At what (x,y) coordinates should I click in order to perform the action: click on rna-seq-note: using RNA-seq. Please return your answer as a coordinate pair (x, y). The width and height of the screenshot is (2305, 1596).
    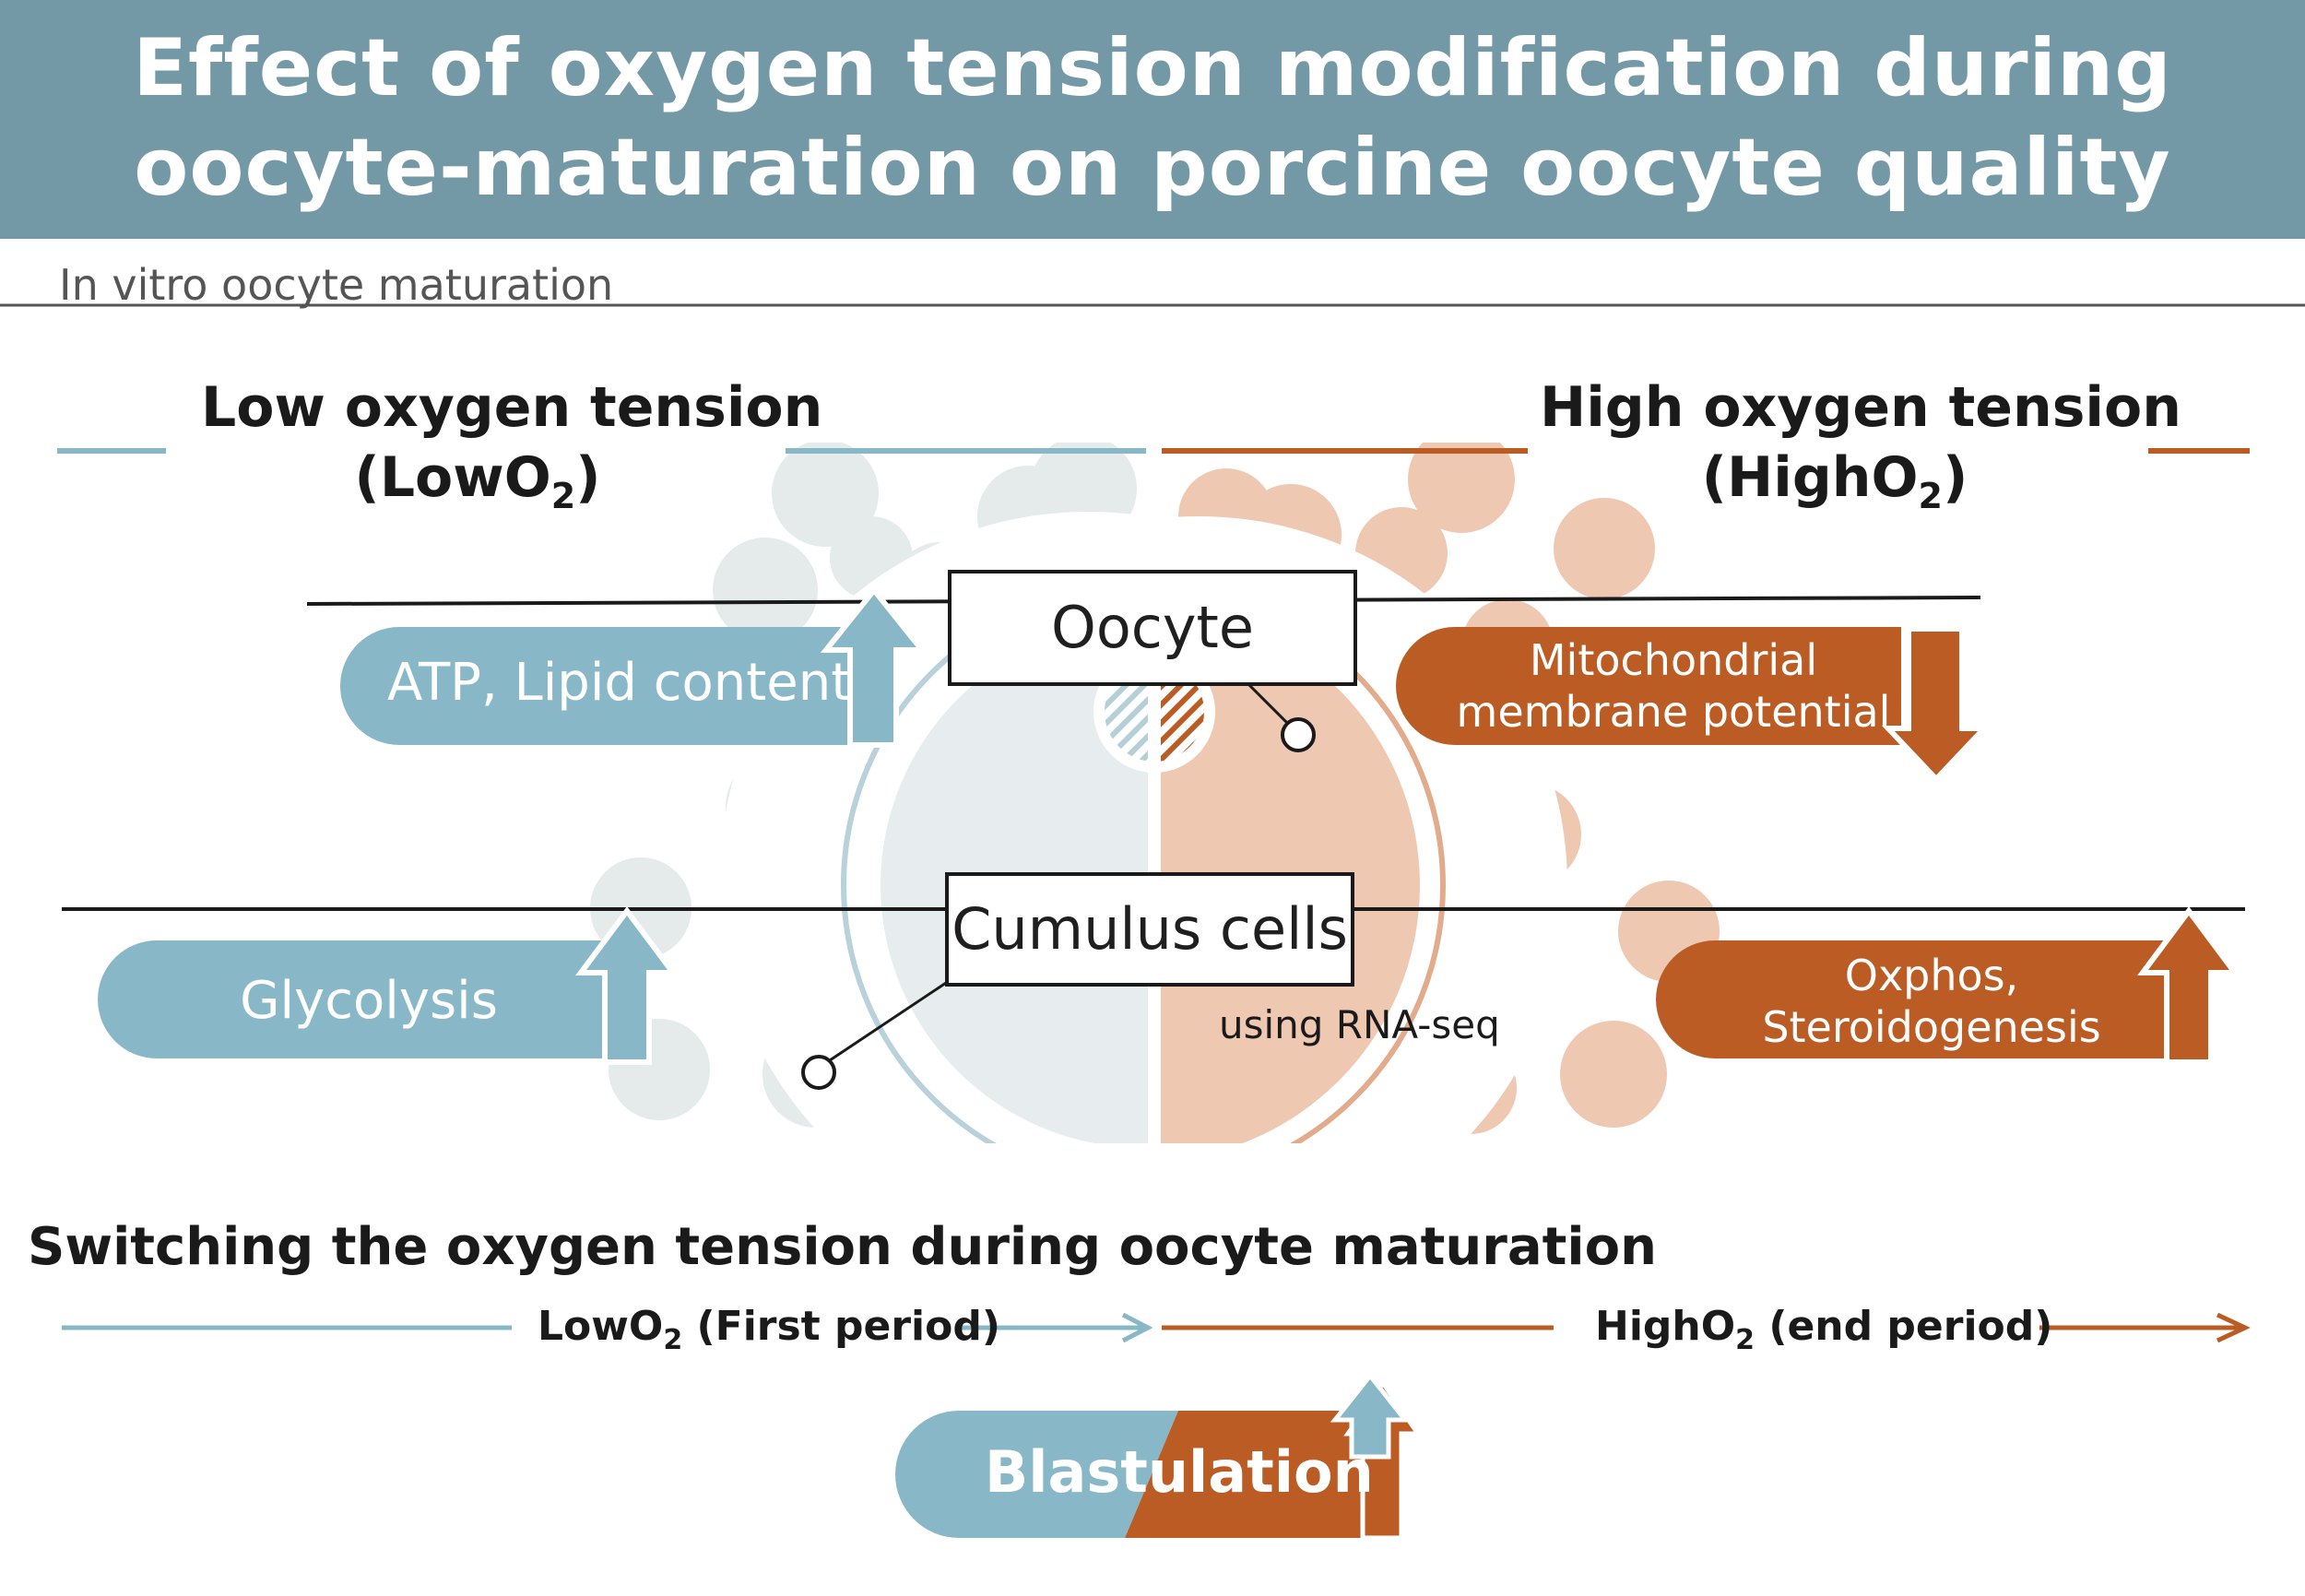
    Looking at the image, I should click on (1359, 1024).